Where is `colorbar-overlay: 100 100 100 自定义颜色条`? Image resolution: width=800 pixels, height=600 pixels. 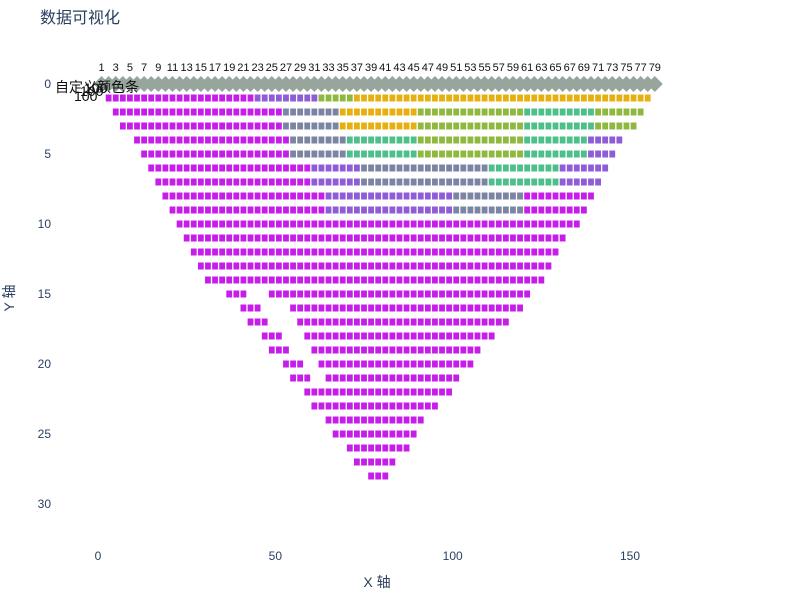 colorbar-overlay: 100 100 100 自定义颜色条 is located at coordinates (97, 91).